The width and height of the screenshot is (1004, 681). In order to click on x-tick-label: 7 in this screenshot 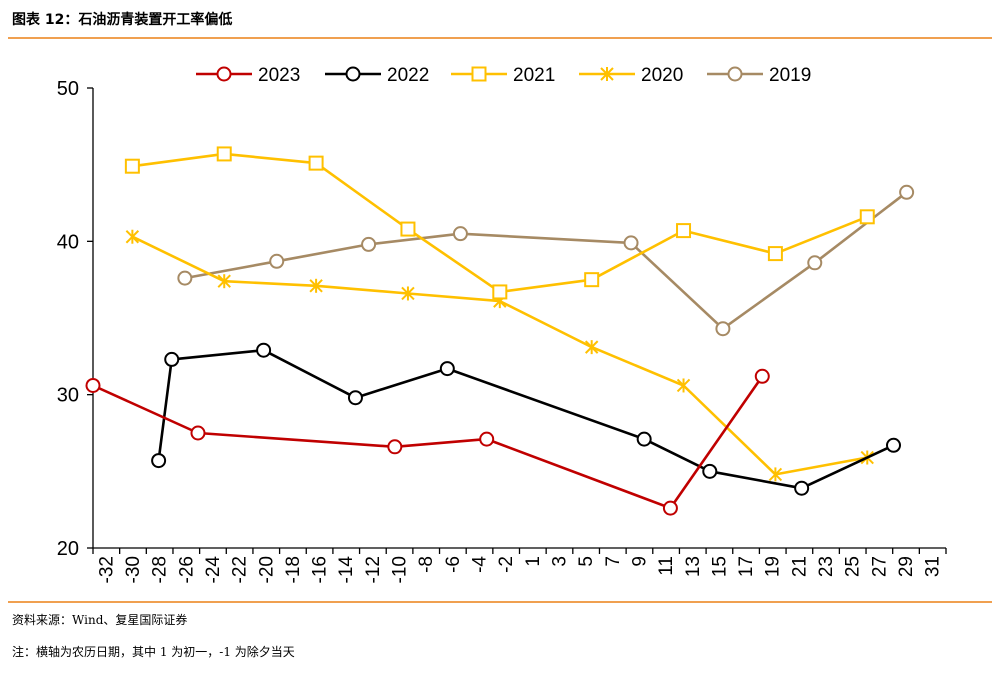, I will do `click(613, 561)`.